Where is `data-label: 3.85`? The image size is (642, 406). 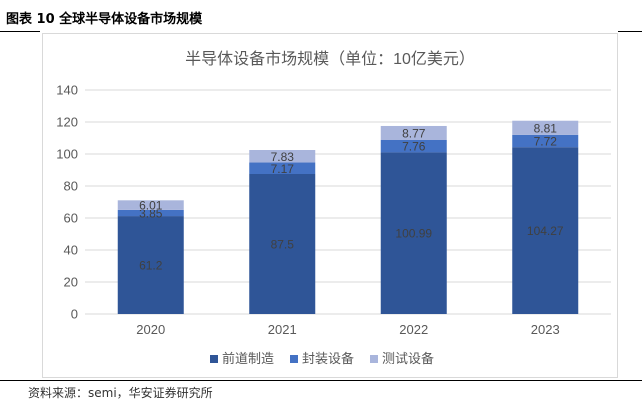 data-label: 3.85 is located at coordinates (151, 214).